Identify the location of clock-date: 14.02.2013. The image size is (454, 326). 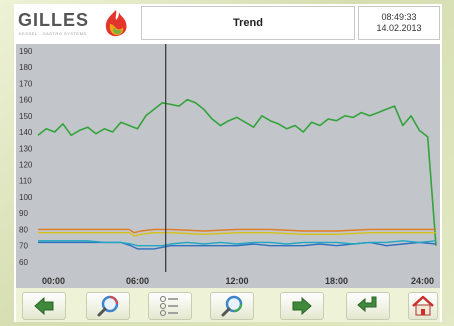
(399, 28).